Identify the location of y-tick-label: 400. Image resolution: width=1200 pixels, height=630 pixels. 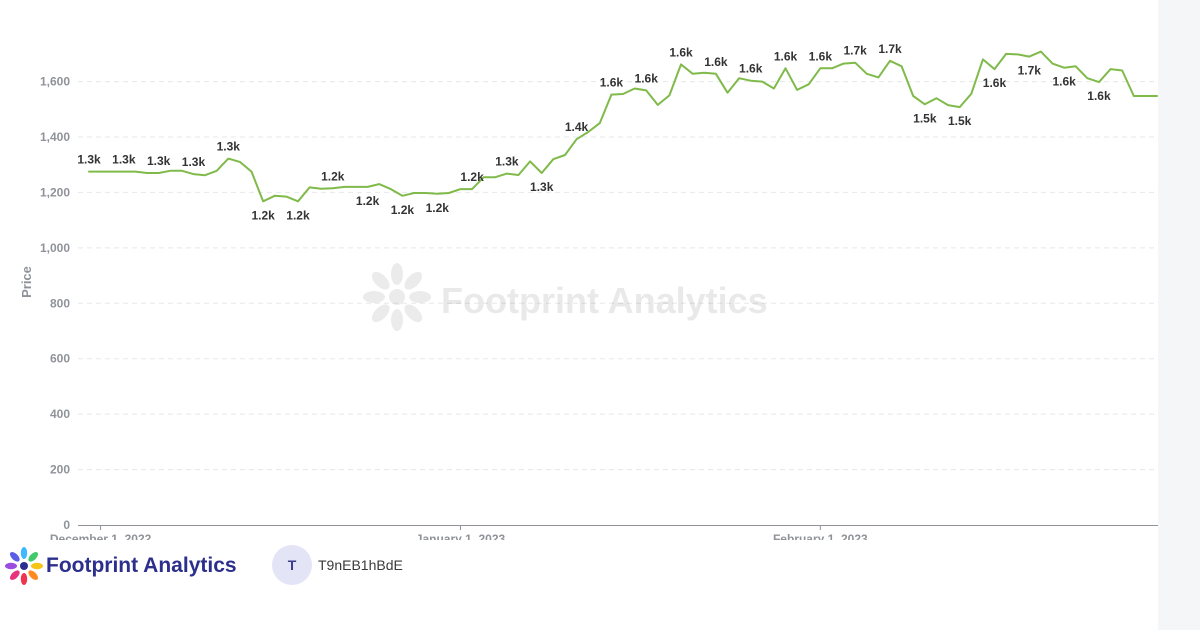
(60, 414).